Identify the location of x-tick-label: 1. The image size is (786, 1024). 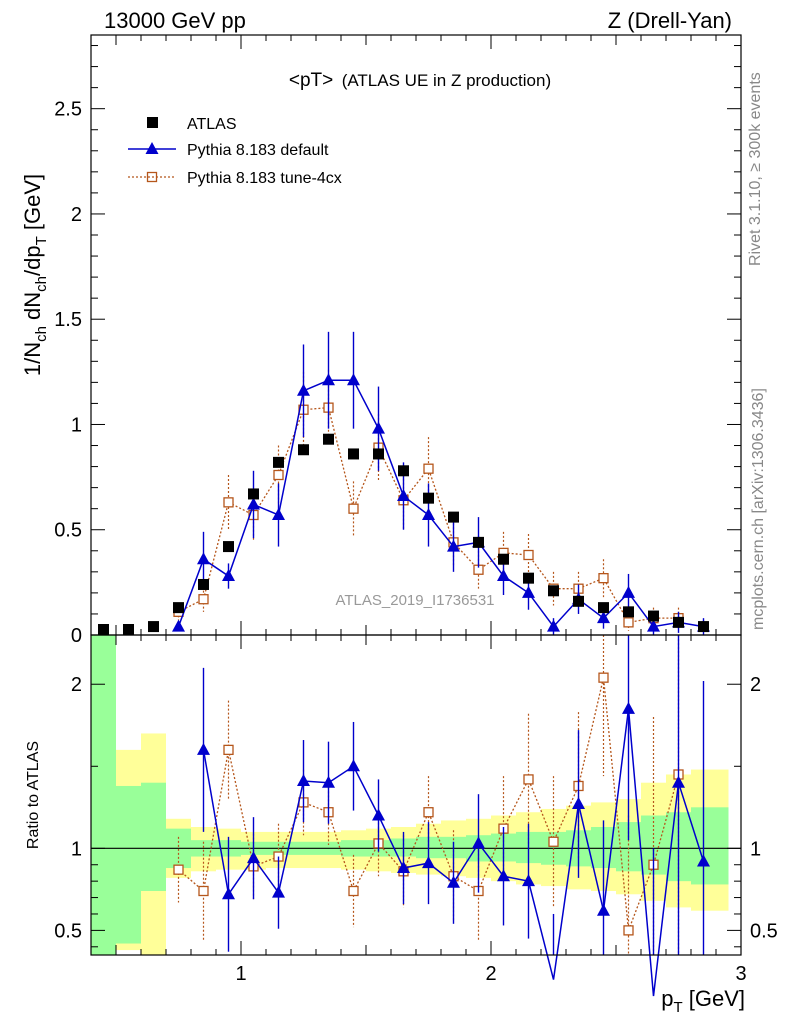
(240, 974).